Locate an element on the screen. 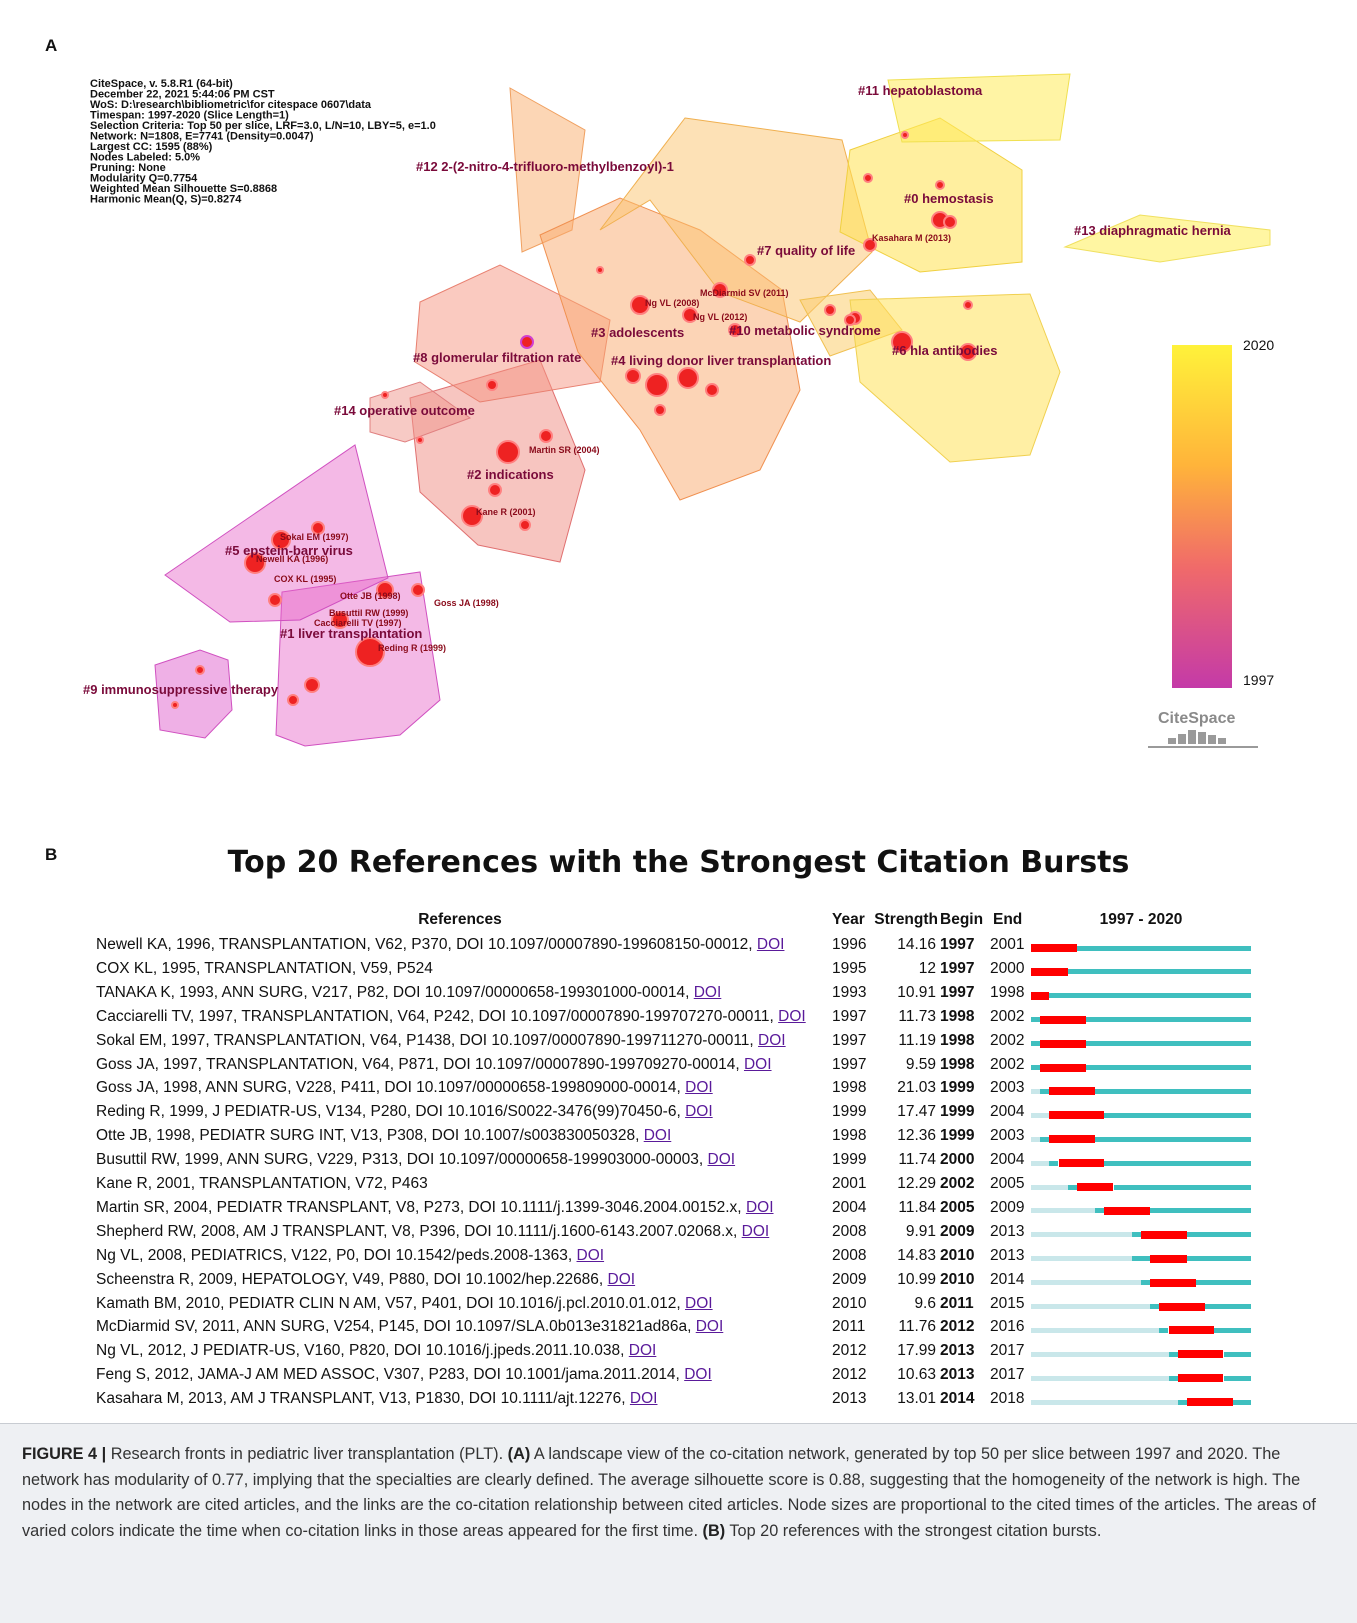  header: Year is located at coordinates (848, 919).